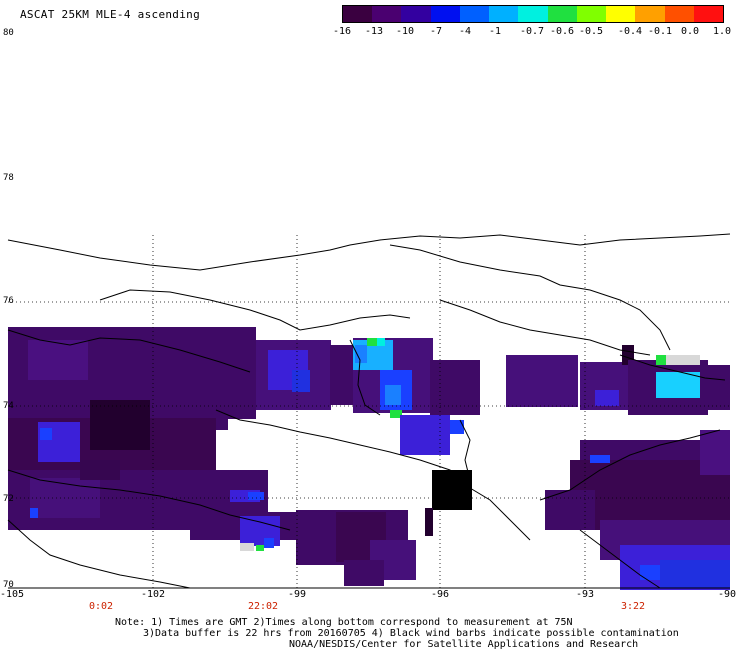 Image resolution: width=740 pixels, height=650 pixels. What do you see at coordinates (727, 594) in the screenshot?
I see `longitude-label: -90` at bounding box center [727, 594].